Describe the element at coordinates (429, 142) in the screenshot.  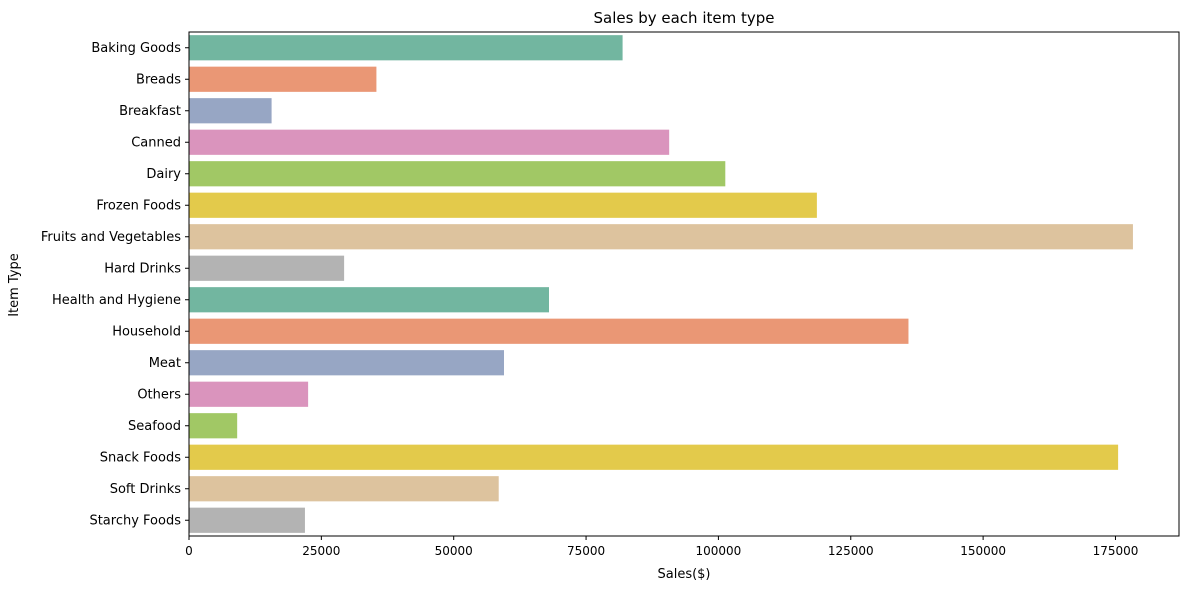
I see `bar-canned` at that location.